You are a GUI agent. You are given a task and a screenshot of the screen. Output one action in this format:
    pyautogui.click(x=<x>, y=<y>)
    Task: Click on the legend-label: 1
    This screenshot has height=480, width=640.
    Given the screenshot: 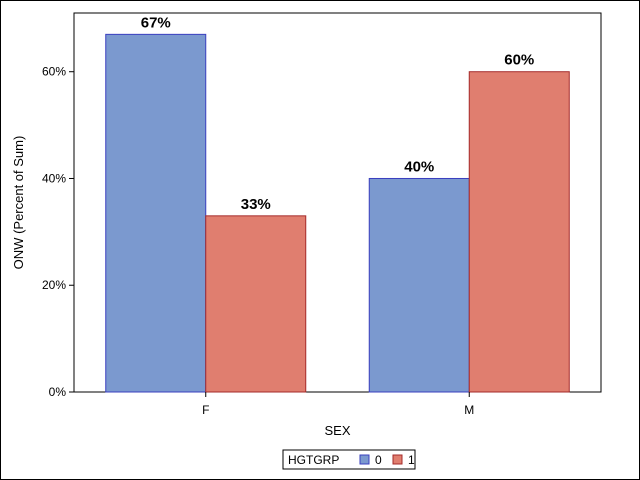 What is the action you would take?
    pyautogui.click(x=411, y=460)
    